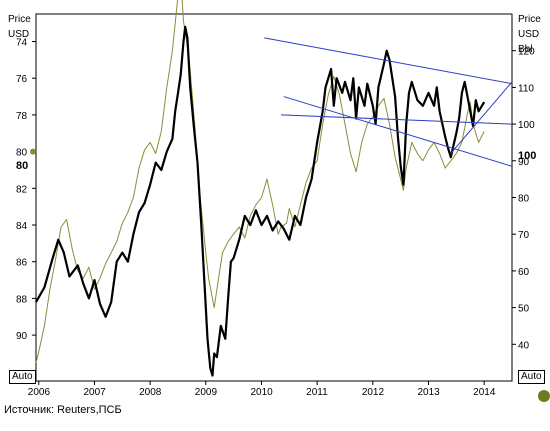  Describe the element at coordinates (206, 392) in the screenshot. I see `x-tick-label: 2009` at that location.